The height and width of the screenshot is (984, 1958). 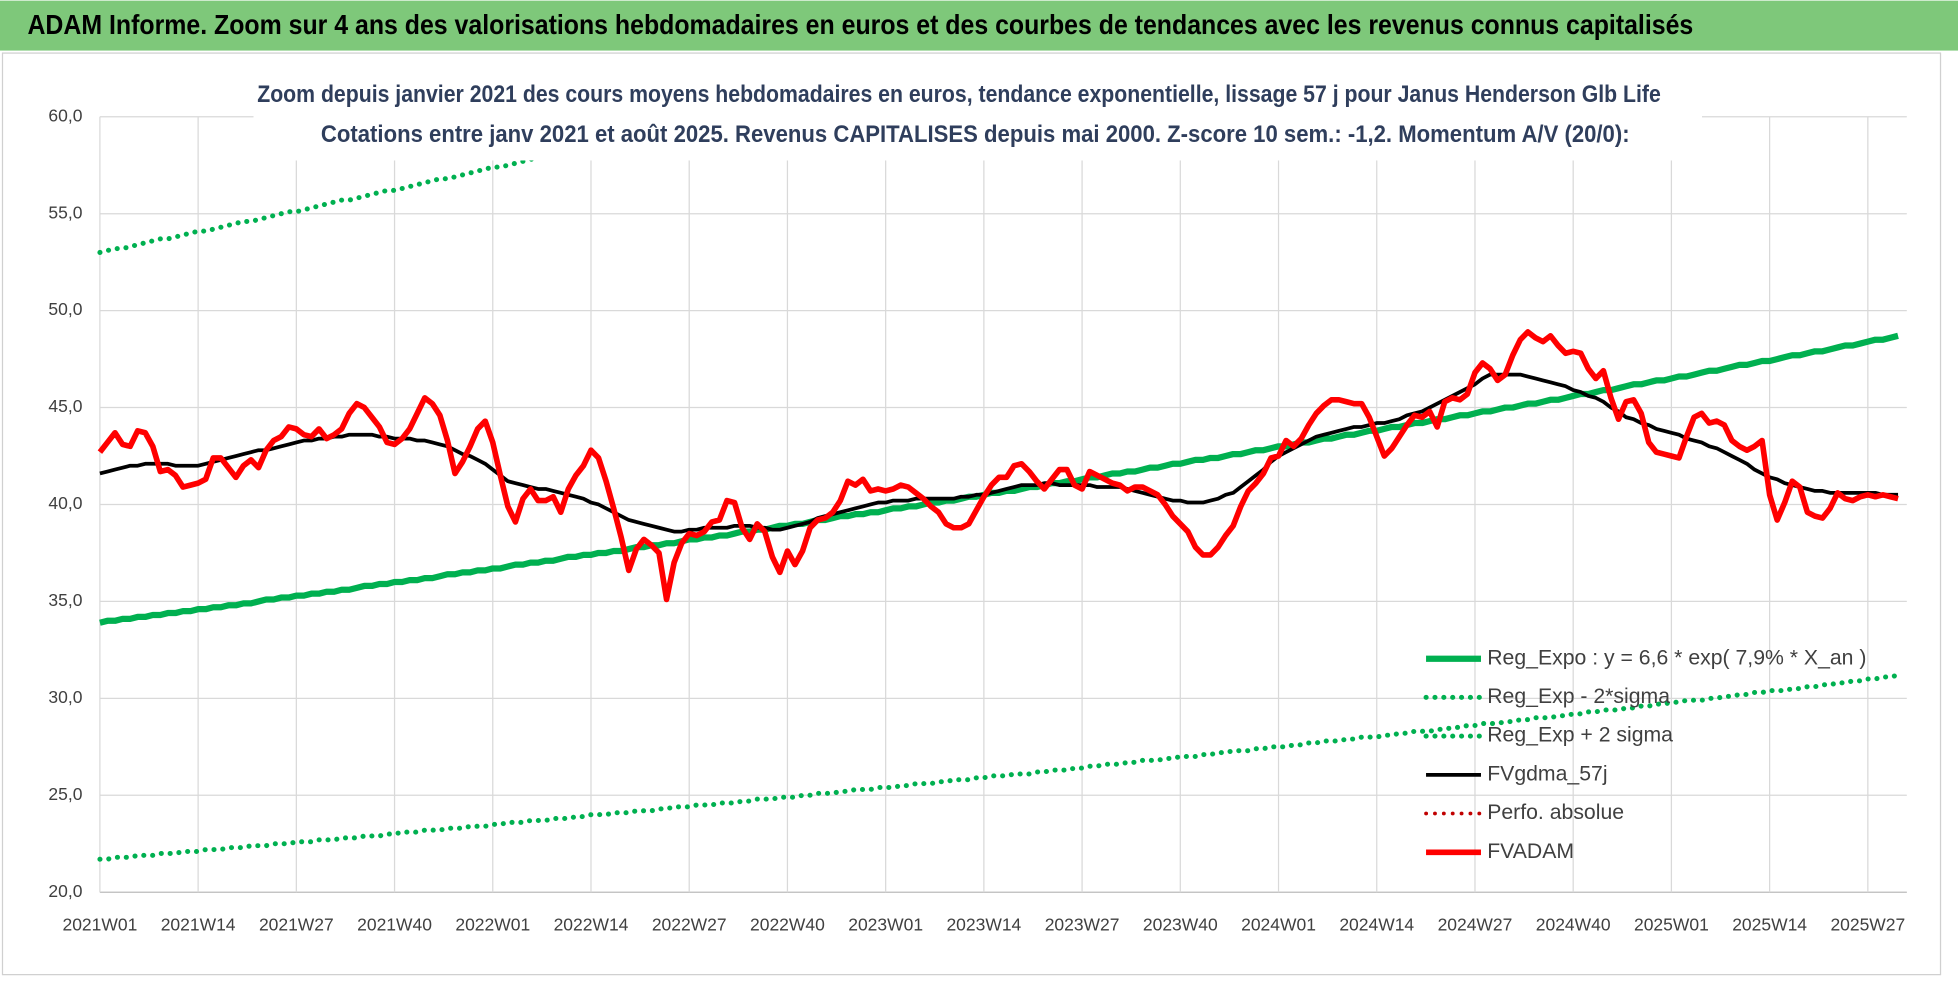 I want to click on x-tick-label: 2024W27, so click(x=1475, y=925).